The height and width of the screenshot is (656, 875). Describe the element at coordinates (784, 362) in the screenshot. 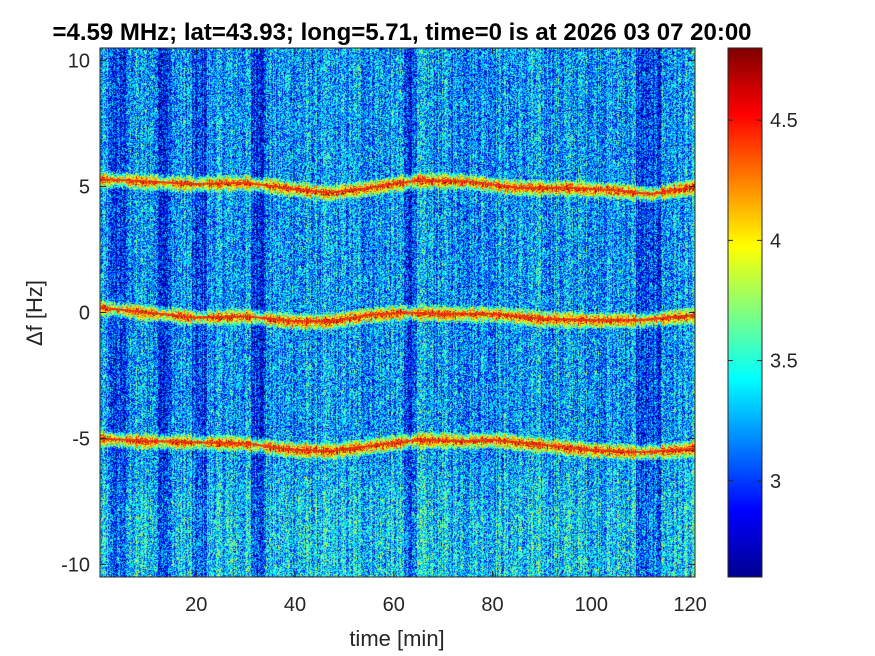

I see `colorbar-tick-label: 3.5` at that location.